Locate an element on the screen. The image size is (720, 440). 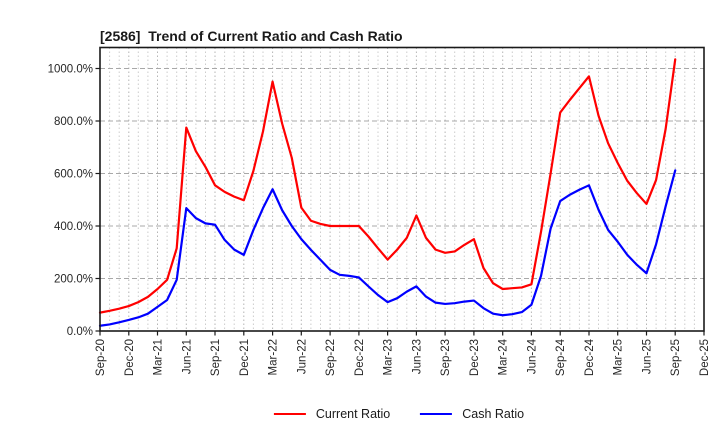
x-tick-label: Sep-20 is located at coordinates (101, 357).